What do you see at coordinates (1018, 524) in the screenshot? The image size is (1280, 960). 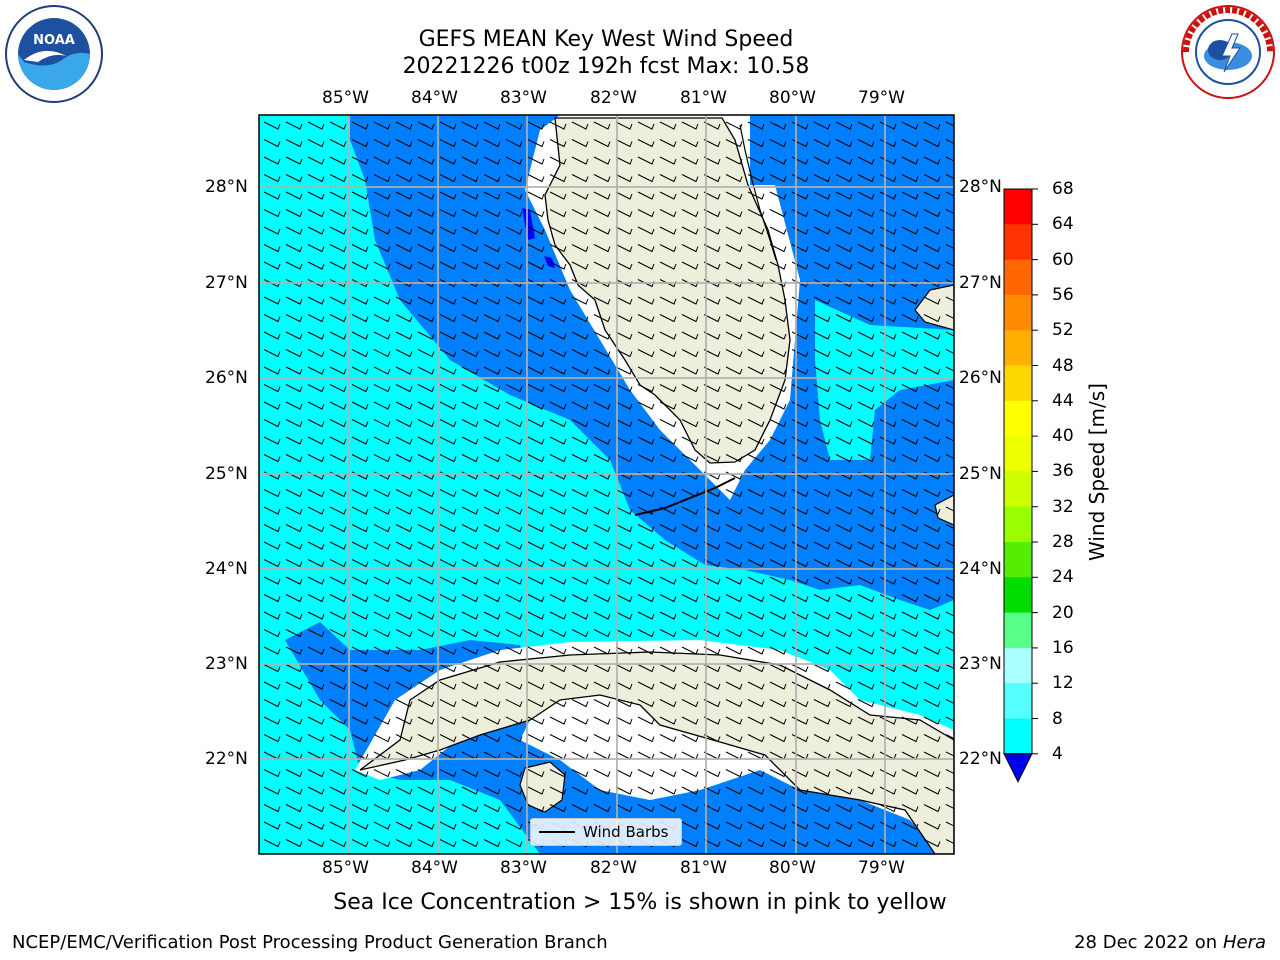 I see `colorbar-segment` at bounding box center [1018, 524].